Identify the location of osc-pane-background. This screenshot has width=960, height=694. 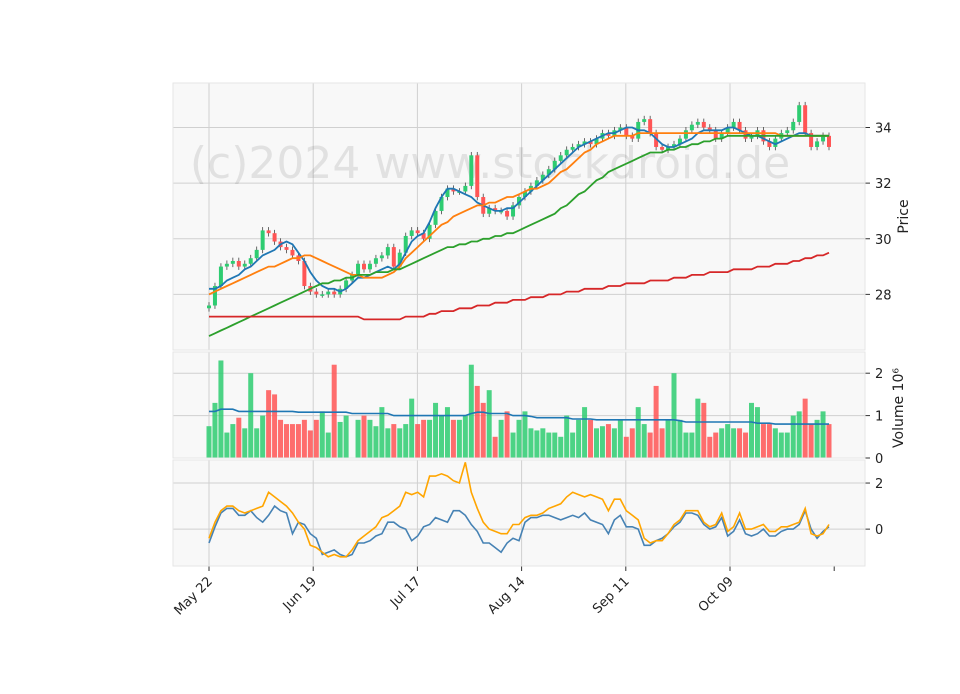
(519, 513).